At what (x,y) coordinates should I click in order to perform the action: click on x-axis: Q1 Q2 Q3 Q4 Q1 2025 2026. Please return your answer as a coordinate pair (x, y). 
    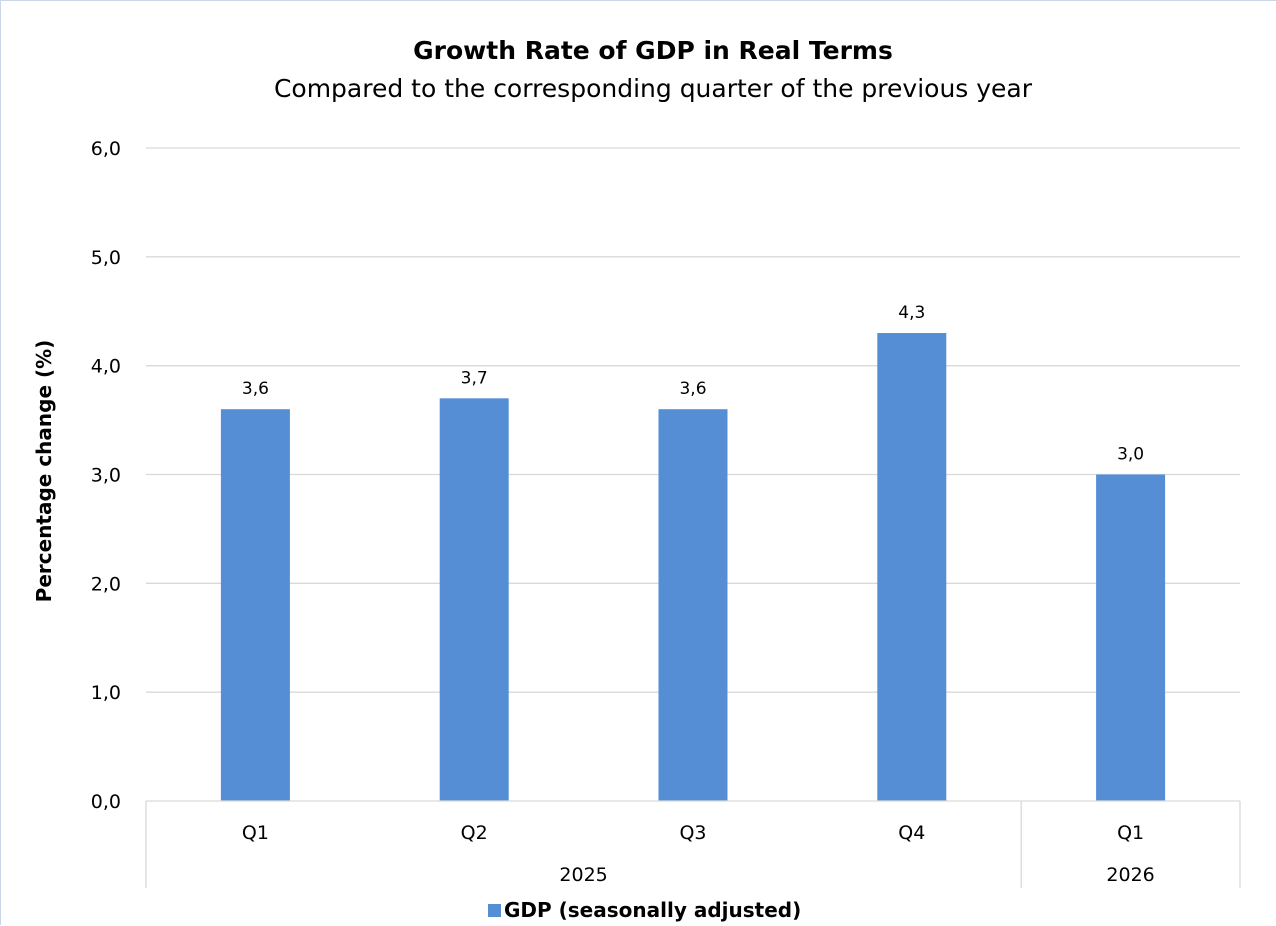
    Looking at the image, I should click on (693, 844).